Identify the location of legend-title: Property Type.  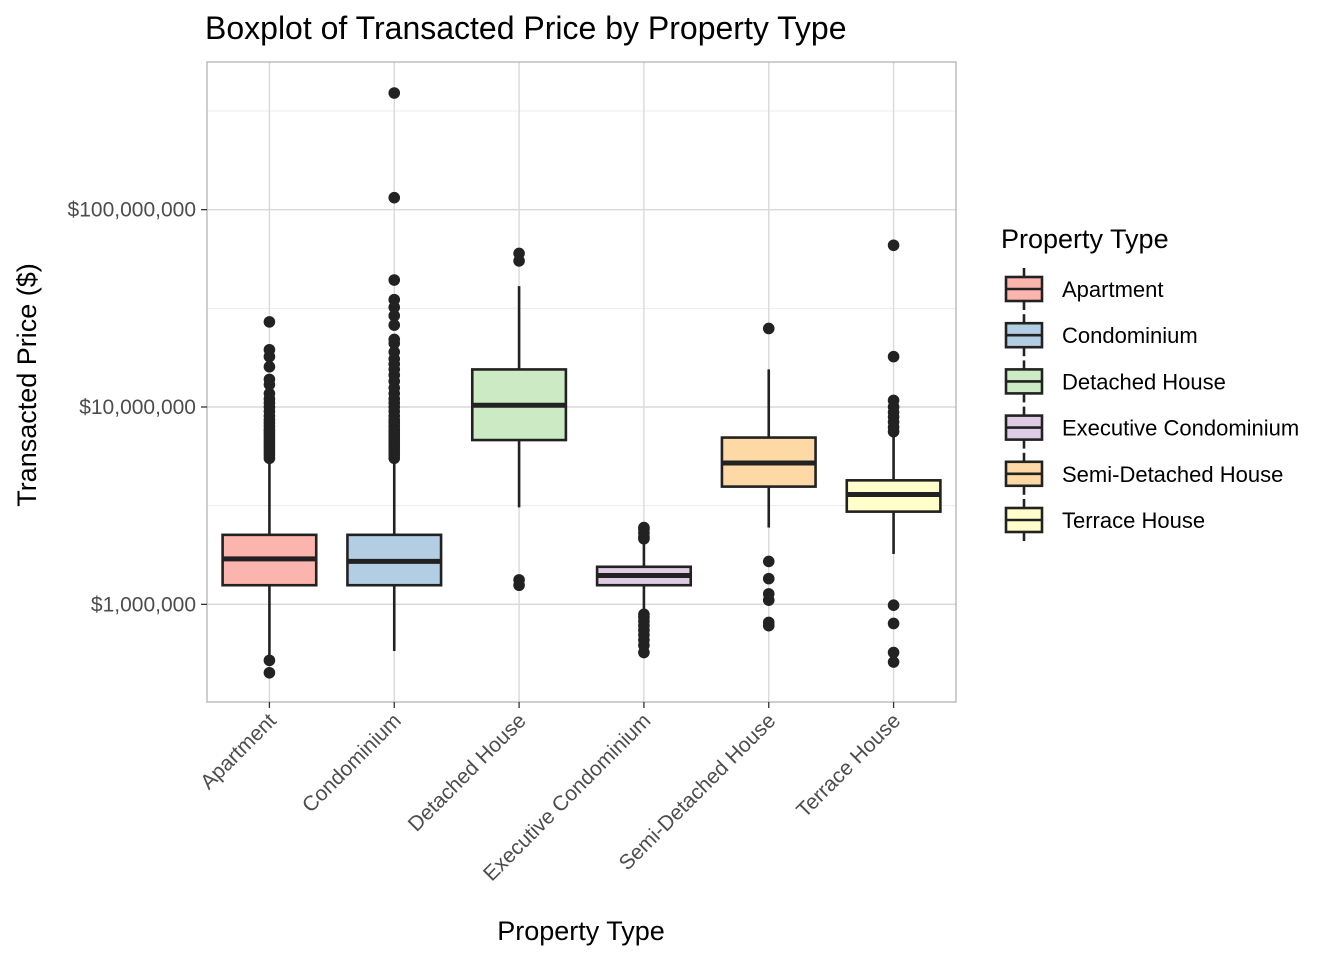
(1085, 239).